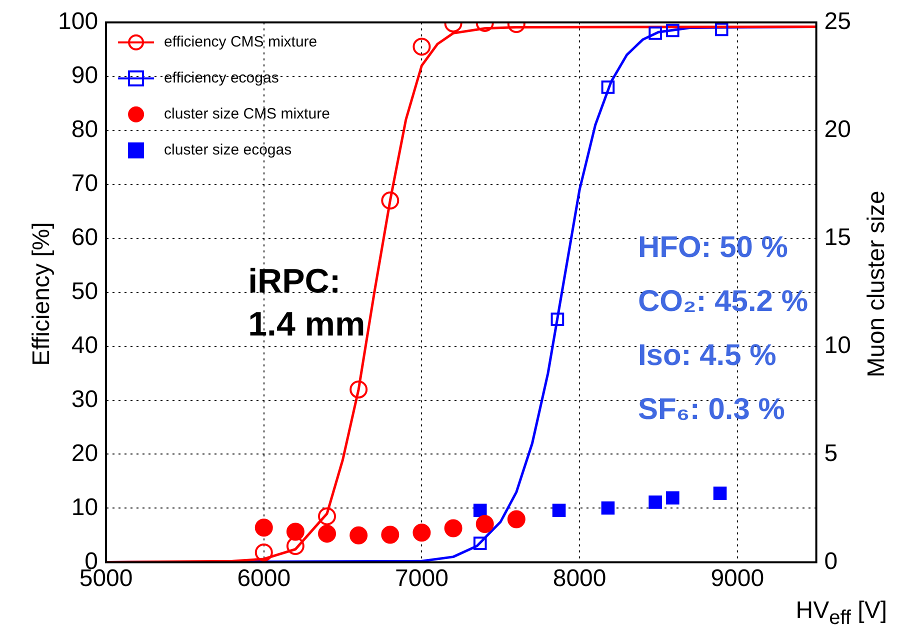 The height and width of the screenshot is (635, 917). What do you see at coordinates (84, 507) in the screenshot?
I see `y-tick-label: 10` at bounding box center [84, 507].